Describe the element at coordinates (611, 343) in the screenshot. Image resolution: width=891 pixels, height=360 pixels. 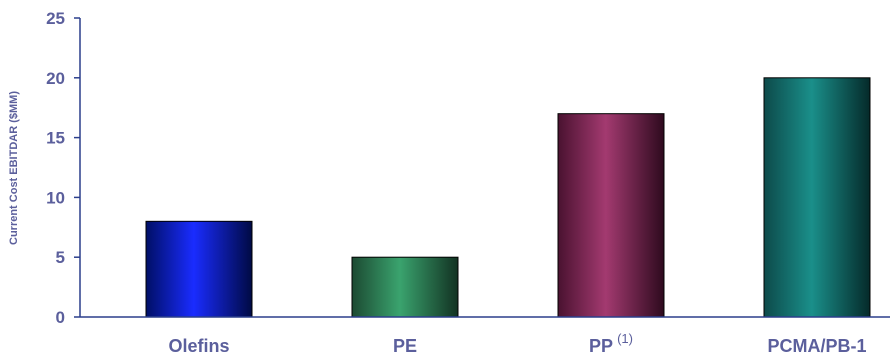
I see `x-category-label: PP (1)` at that location.